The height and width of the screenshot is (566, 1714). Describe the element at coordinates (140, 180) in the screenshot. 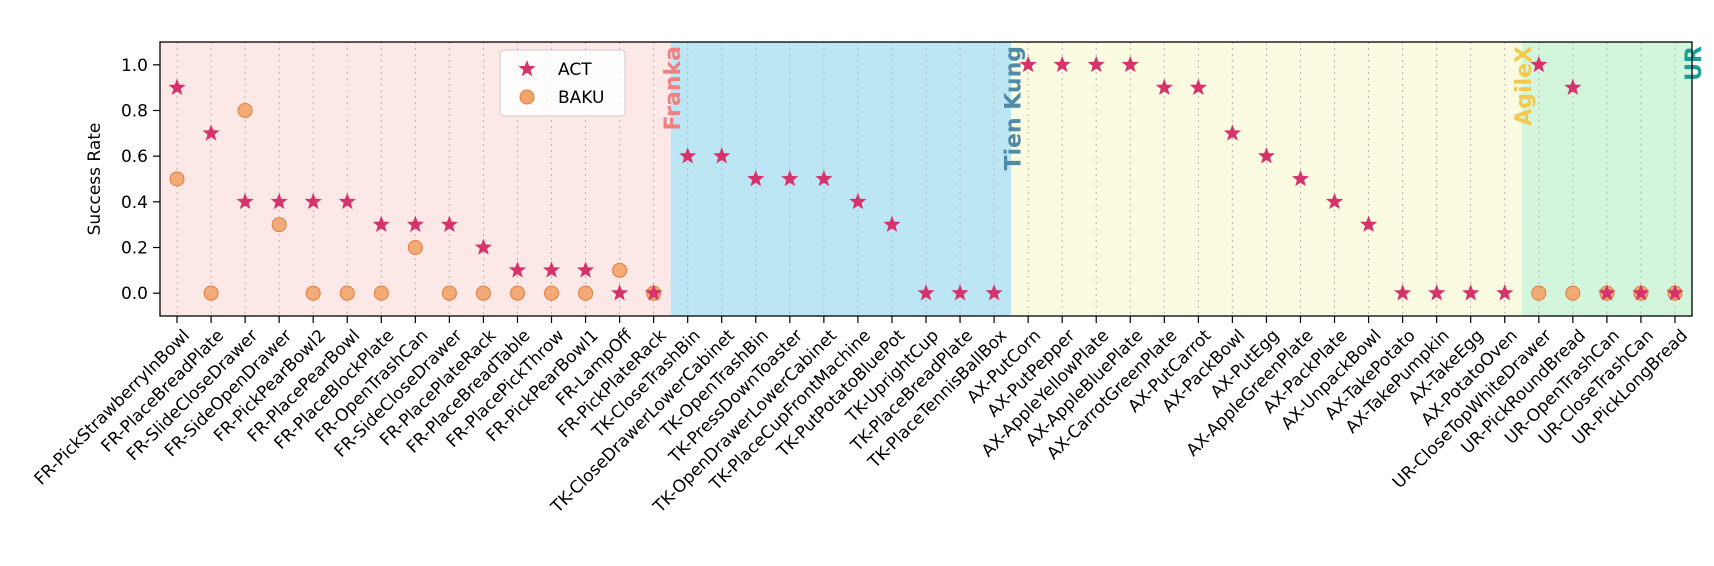

I see `y-axis: 0.0 0.2 0.4 0.6 0.8 1.0` at that location.